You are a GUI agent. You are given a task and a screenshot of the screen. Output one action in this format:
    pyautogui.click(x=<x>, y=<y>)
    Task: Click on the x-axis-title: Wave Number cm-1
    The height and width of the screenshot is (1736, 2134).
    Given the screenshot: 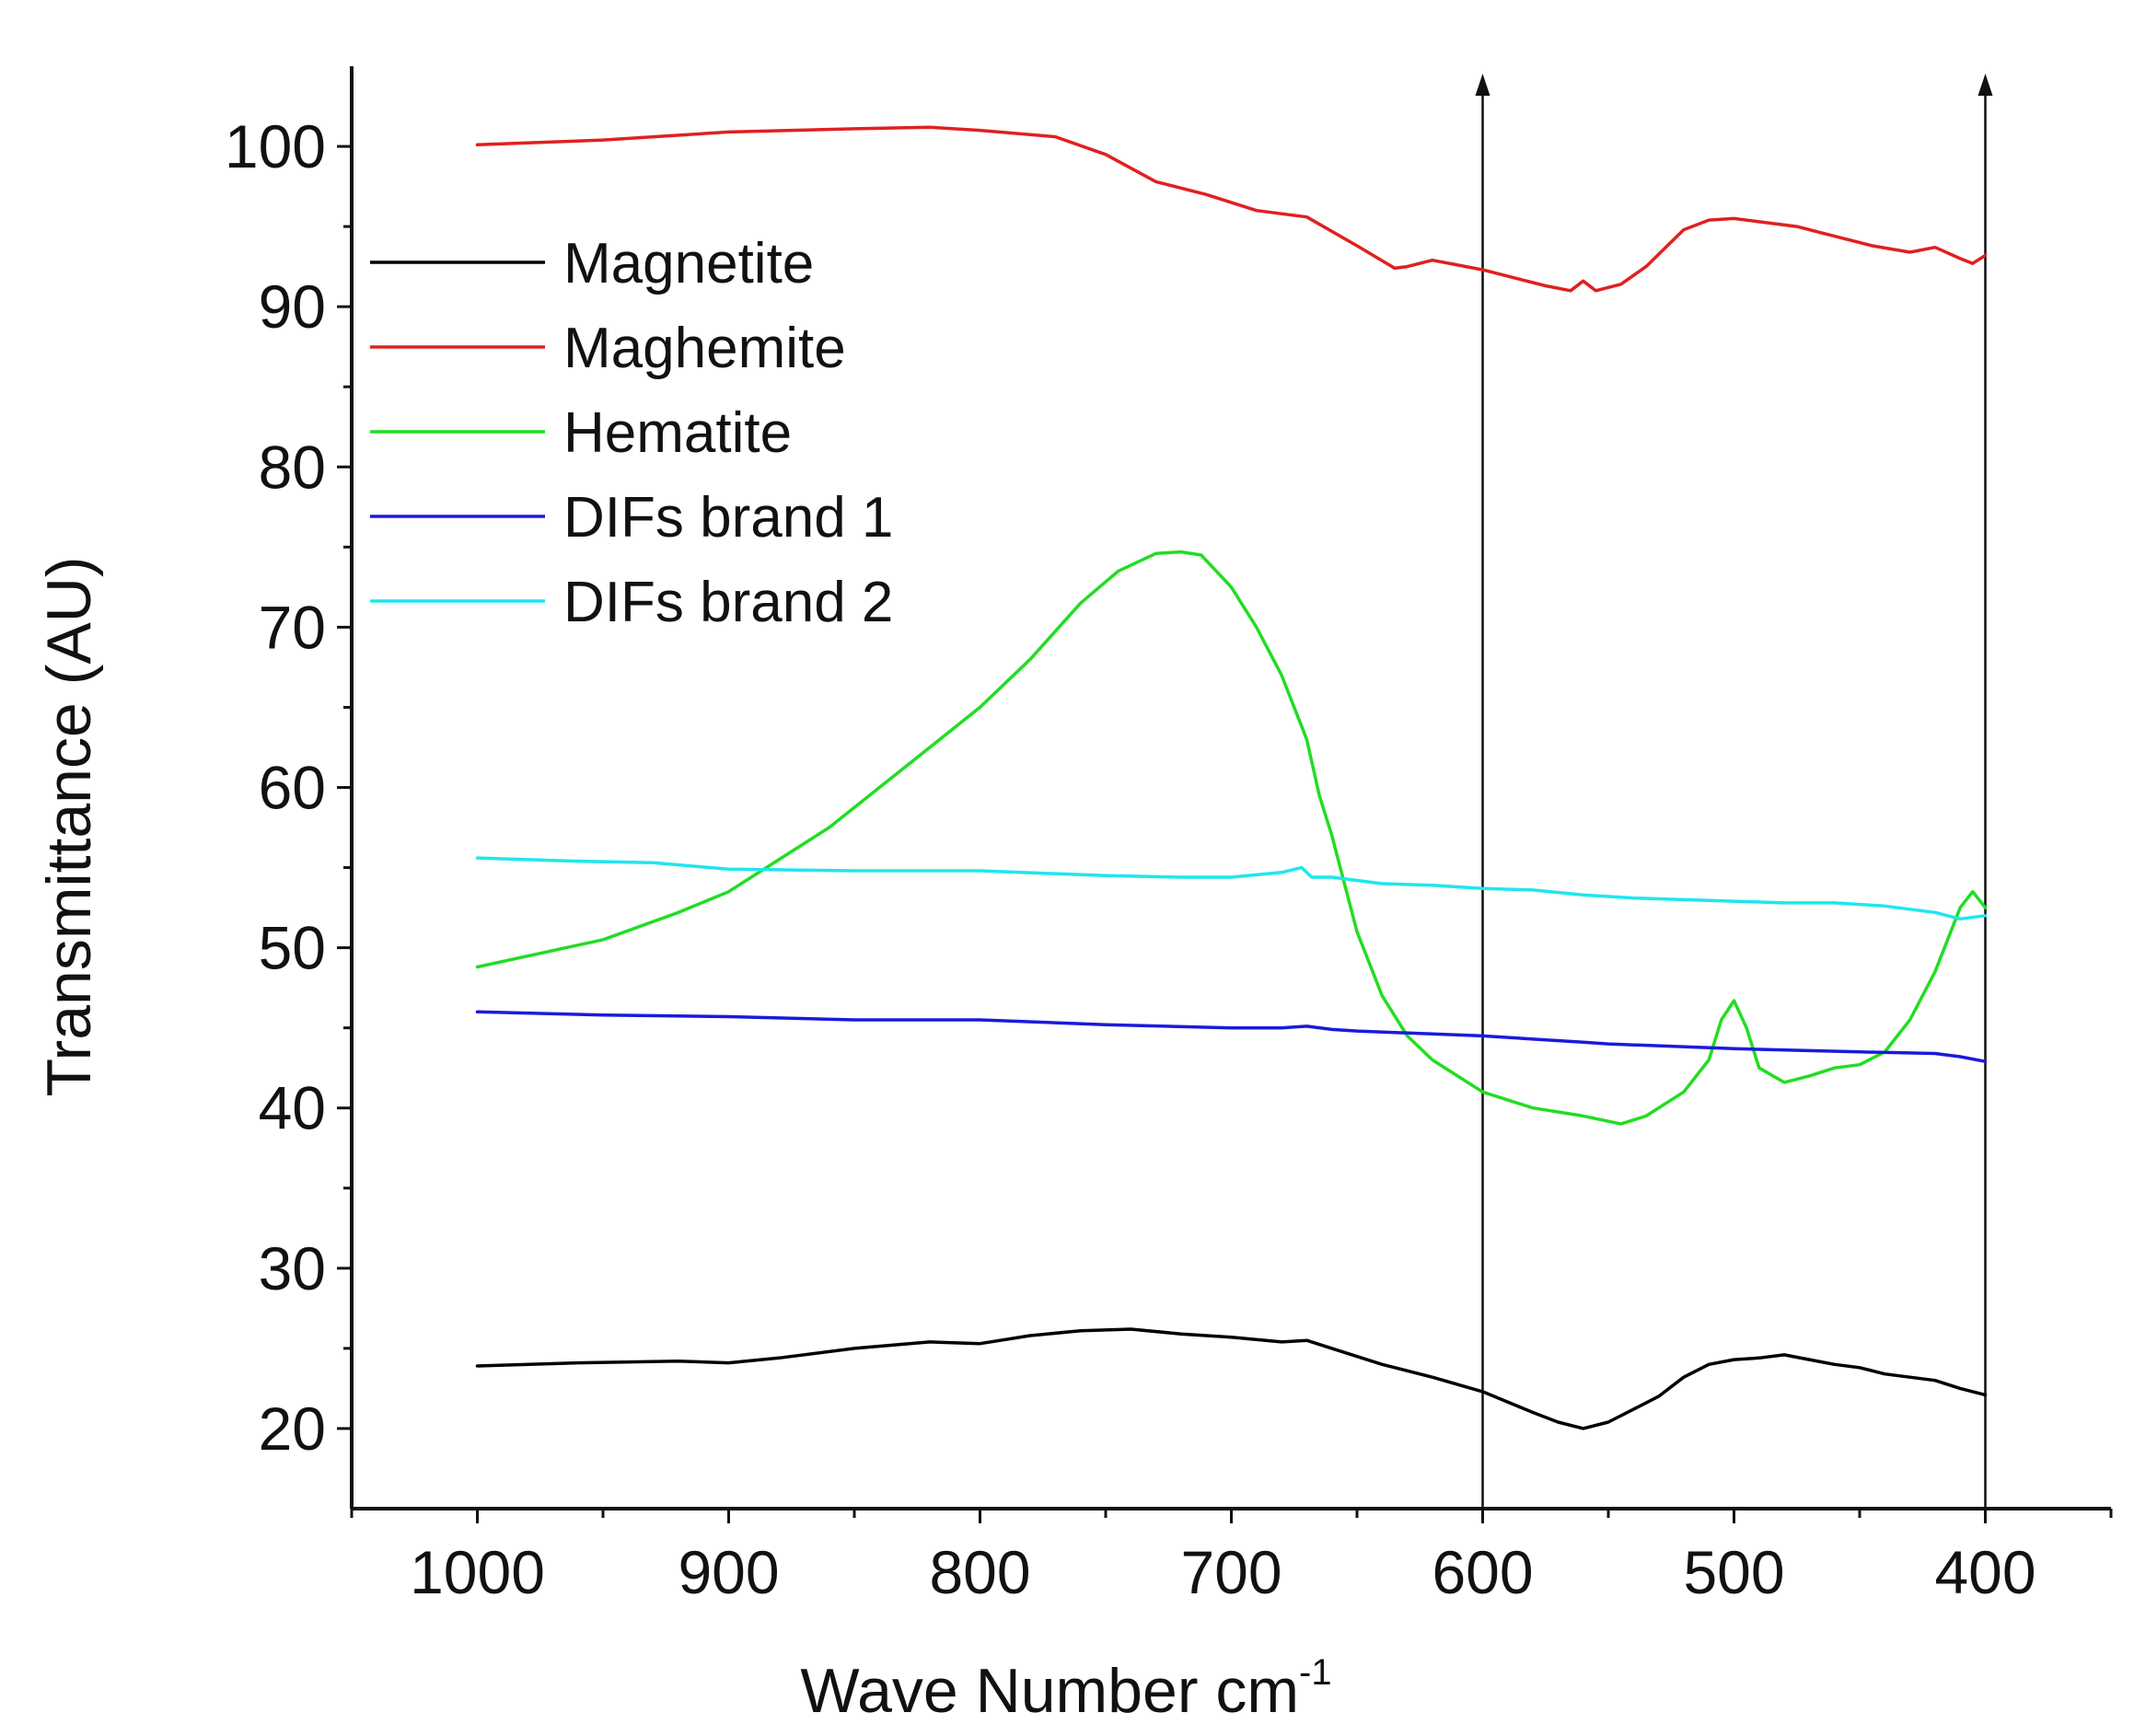 What is the action you would take?
    pyautogui.click(x=1066, y=1689)
    